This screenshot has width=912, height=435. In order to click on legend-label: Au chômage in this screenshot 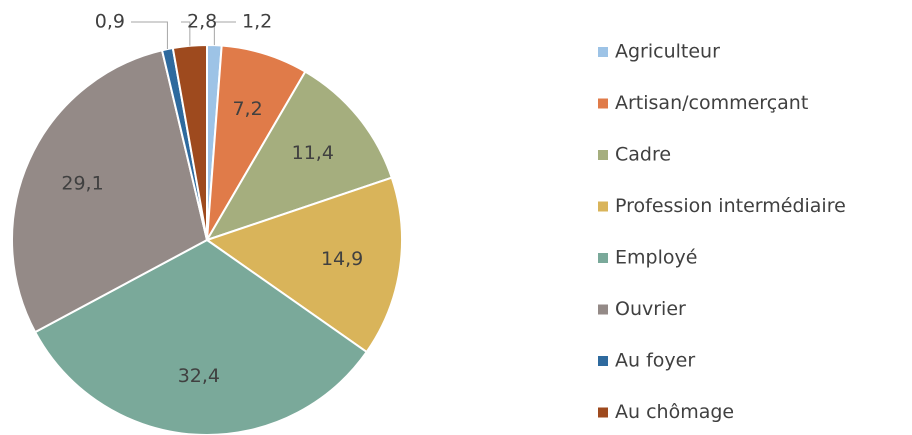, I will do `click(674, 412)`.